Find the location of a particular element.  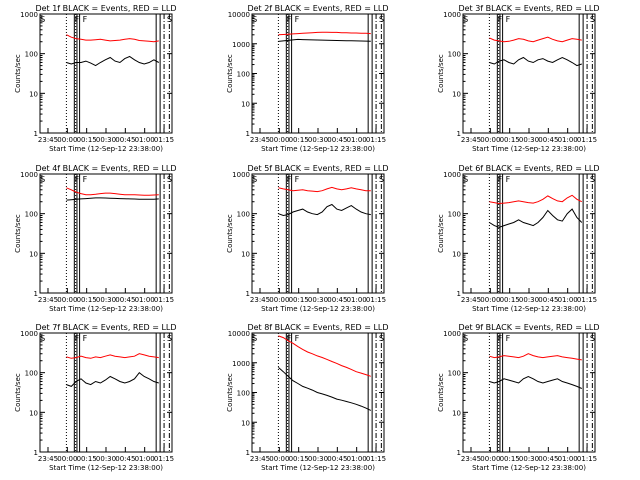

panel-title: Det 8f BLACK = Events, RED = LLD is located at coordinates (317, 327).